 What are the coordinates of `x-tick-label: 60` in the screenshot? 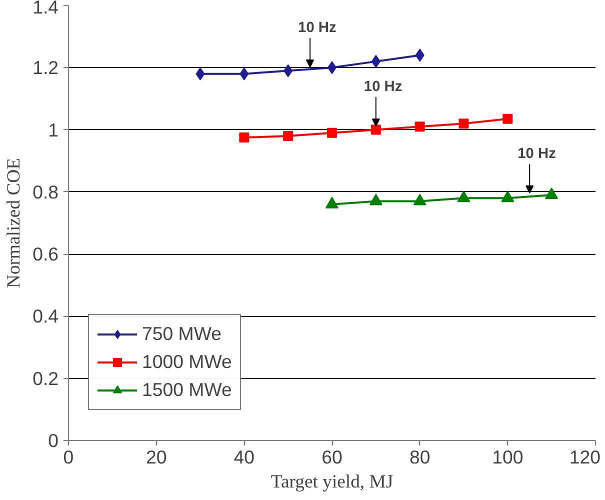 It's located at (332, 457).